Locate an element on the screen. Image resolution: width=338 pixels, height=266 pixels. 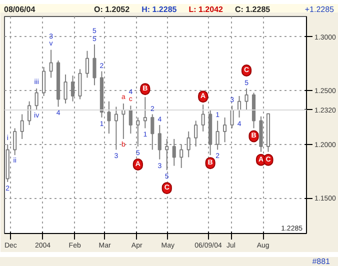
text: #881 is located at coordinates (169, 261).